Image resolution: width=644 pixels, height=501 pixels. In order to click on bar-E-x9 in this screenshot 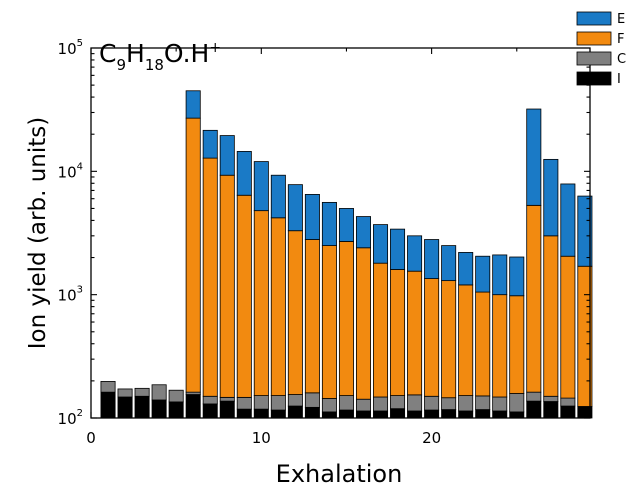, I will do `click(244, 173)`.